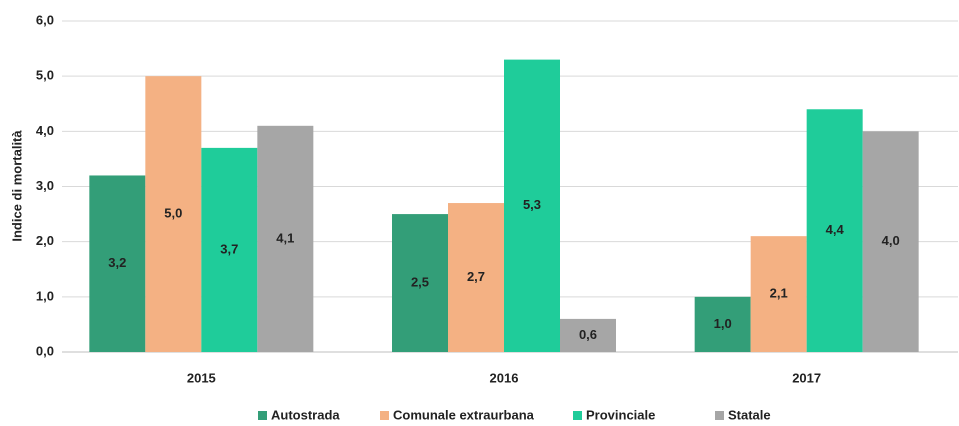  What do you see at coordinates (806, 377) in the screenshot?
I see `x-tick-label: 2017` at bounding box center [806, 377].